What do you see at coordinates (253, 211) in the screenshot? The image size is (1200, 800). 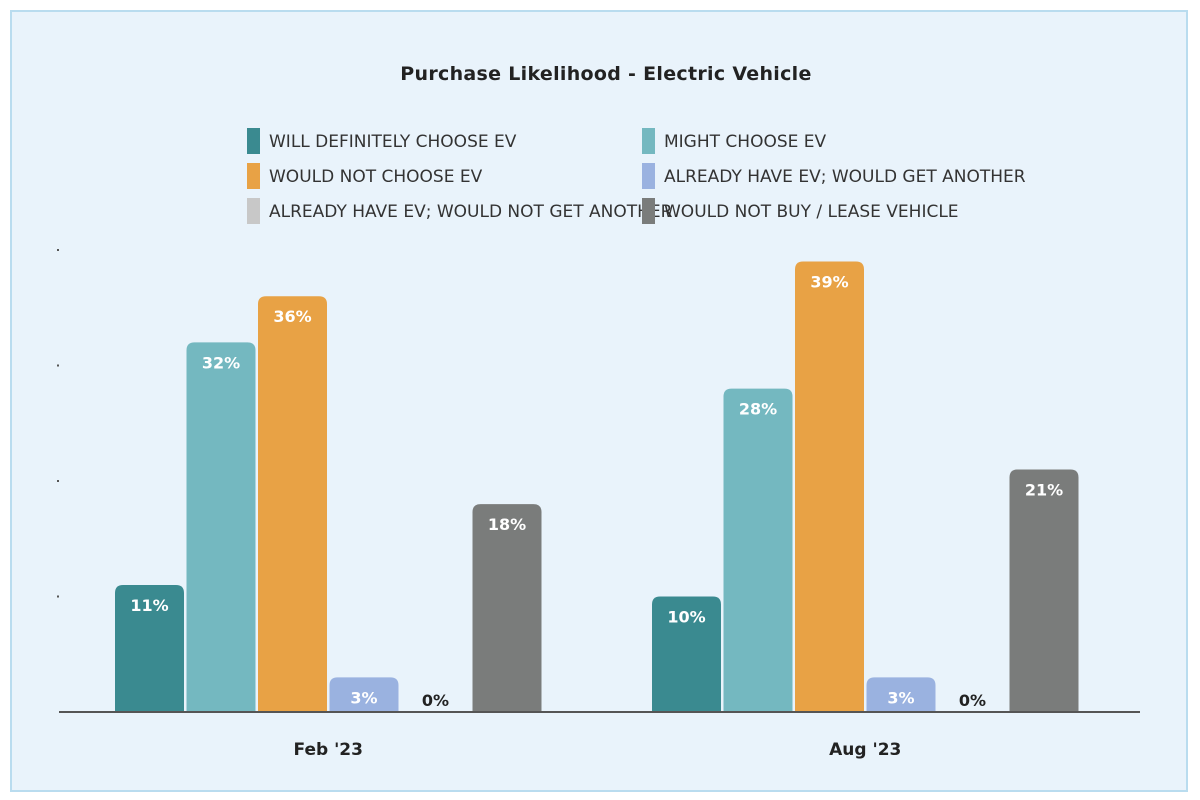 I see `legend-swatch-already-have-ev-would-not-get-another` at bounding box center [253, 211].